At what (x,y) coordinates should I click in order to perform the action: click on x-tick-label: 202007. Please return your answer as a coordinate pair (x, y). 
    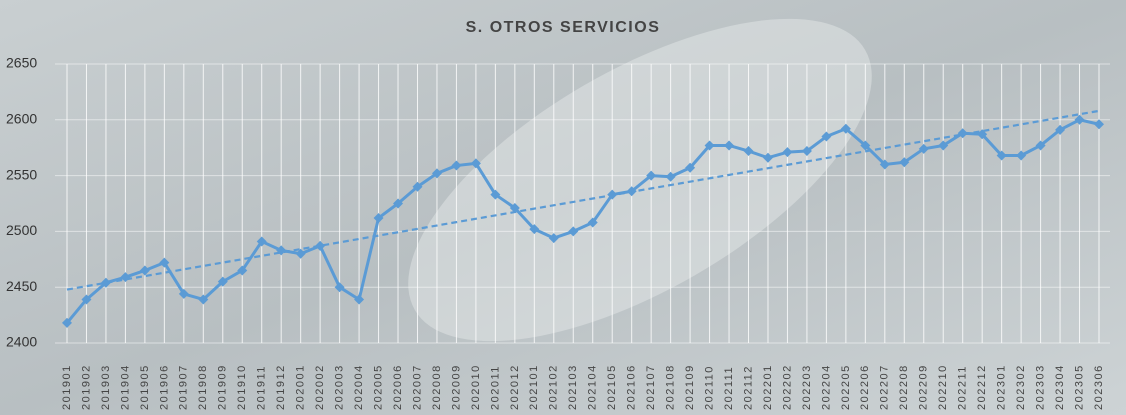
    Looking at the image, I should click on (417, 387).